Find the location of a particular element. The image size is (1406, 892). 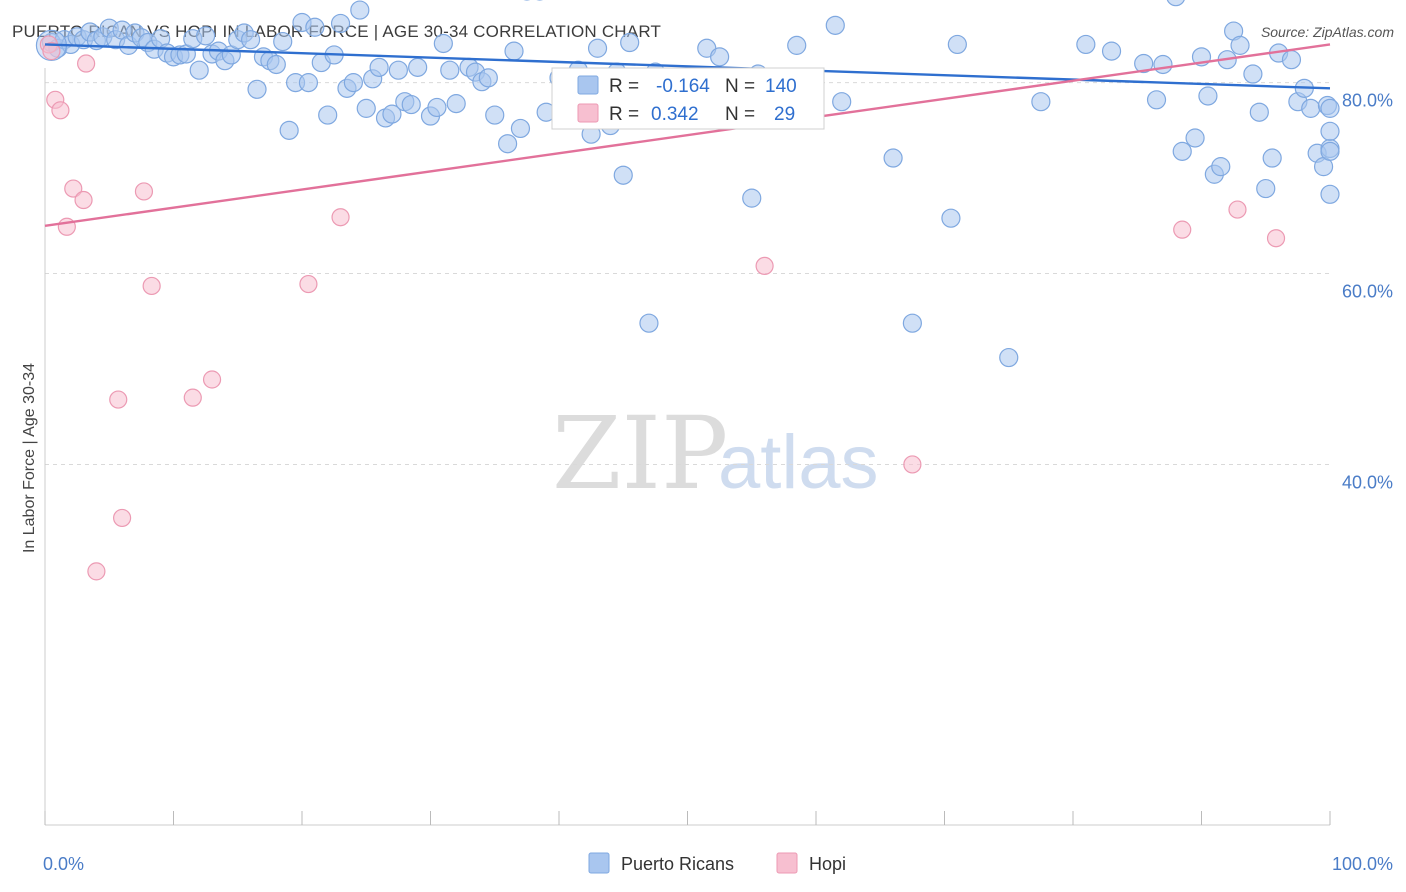

bottom-legend-label-hopi: Hopi is located at coordinates (827, 864).